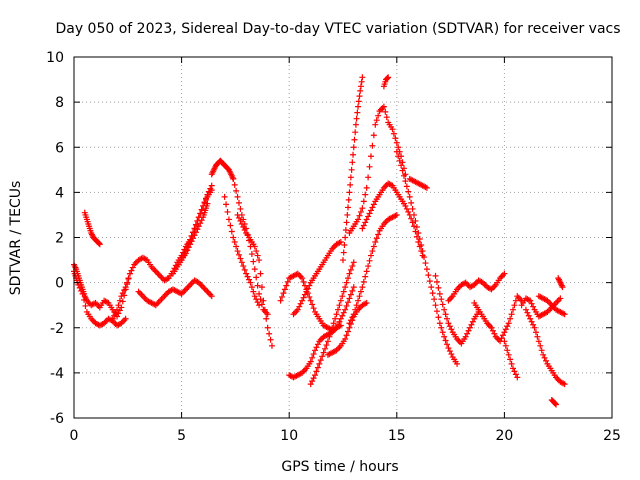  I want to click on series-arc28, so click(545, 347).